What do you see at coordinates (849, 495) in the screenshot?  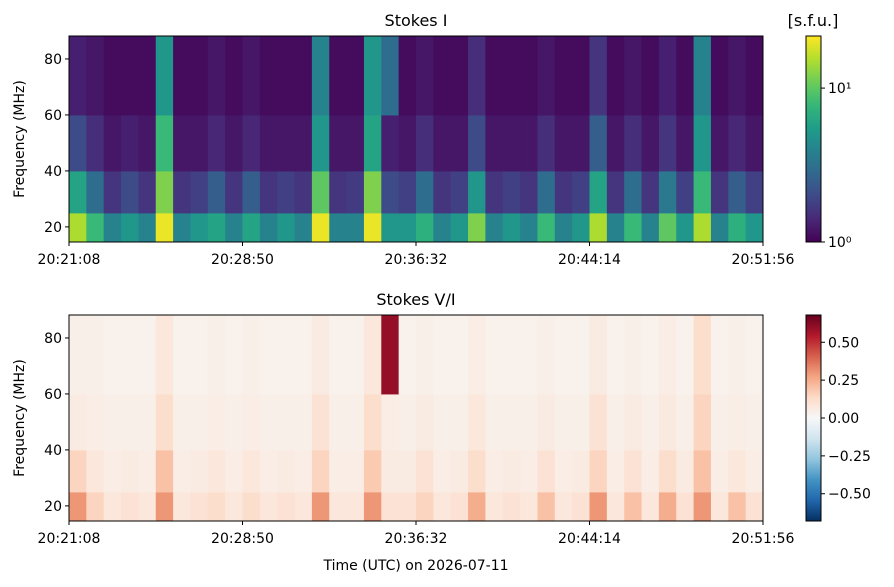 I see `colorbar-tick-label: −0.50` at bounding box center [849, 495].